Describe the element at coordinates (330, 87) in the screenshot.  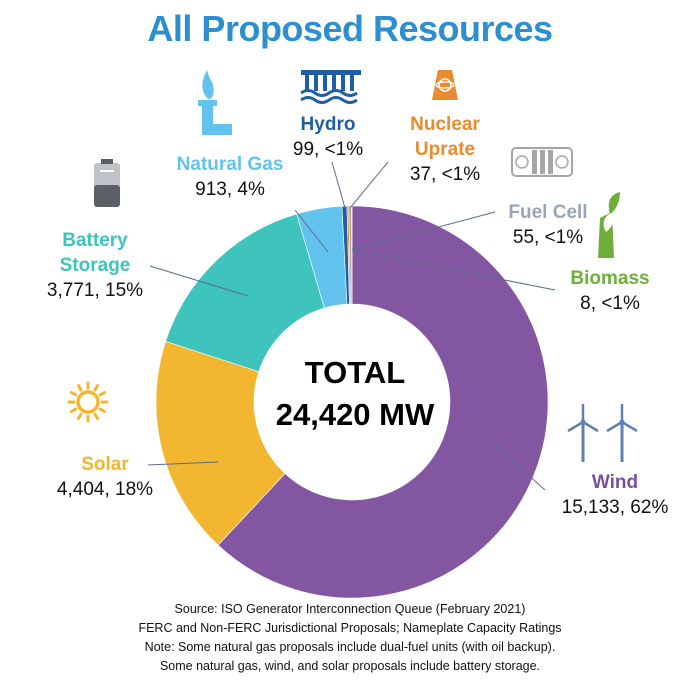
I see `dam-icon` at that location.